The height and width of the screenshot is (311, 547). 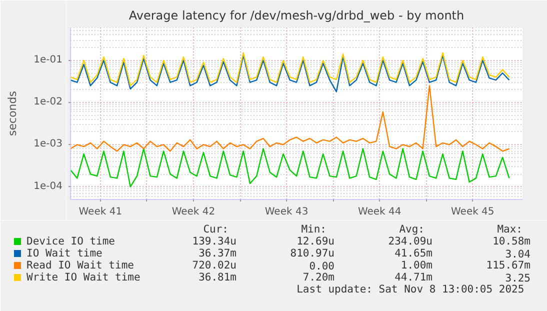 I want to click on text: Avg:, so click(x=412, y=230).